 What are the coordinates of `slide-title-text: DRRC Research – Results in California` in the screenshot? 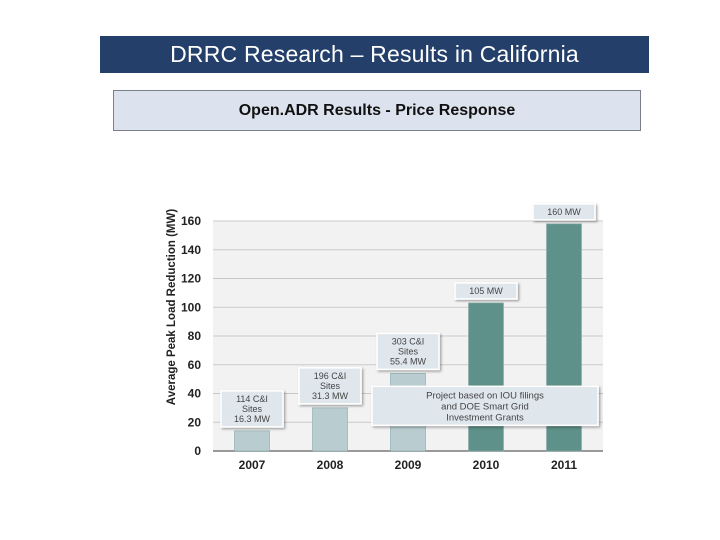 It's located at (374, 54).